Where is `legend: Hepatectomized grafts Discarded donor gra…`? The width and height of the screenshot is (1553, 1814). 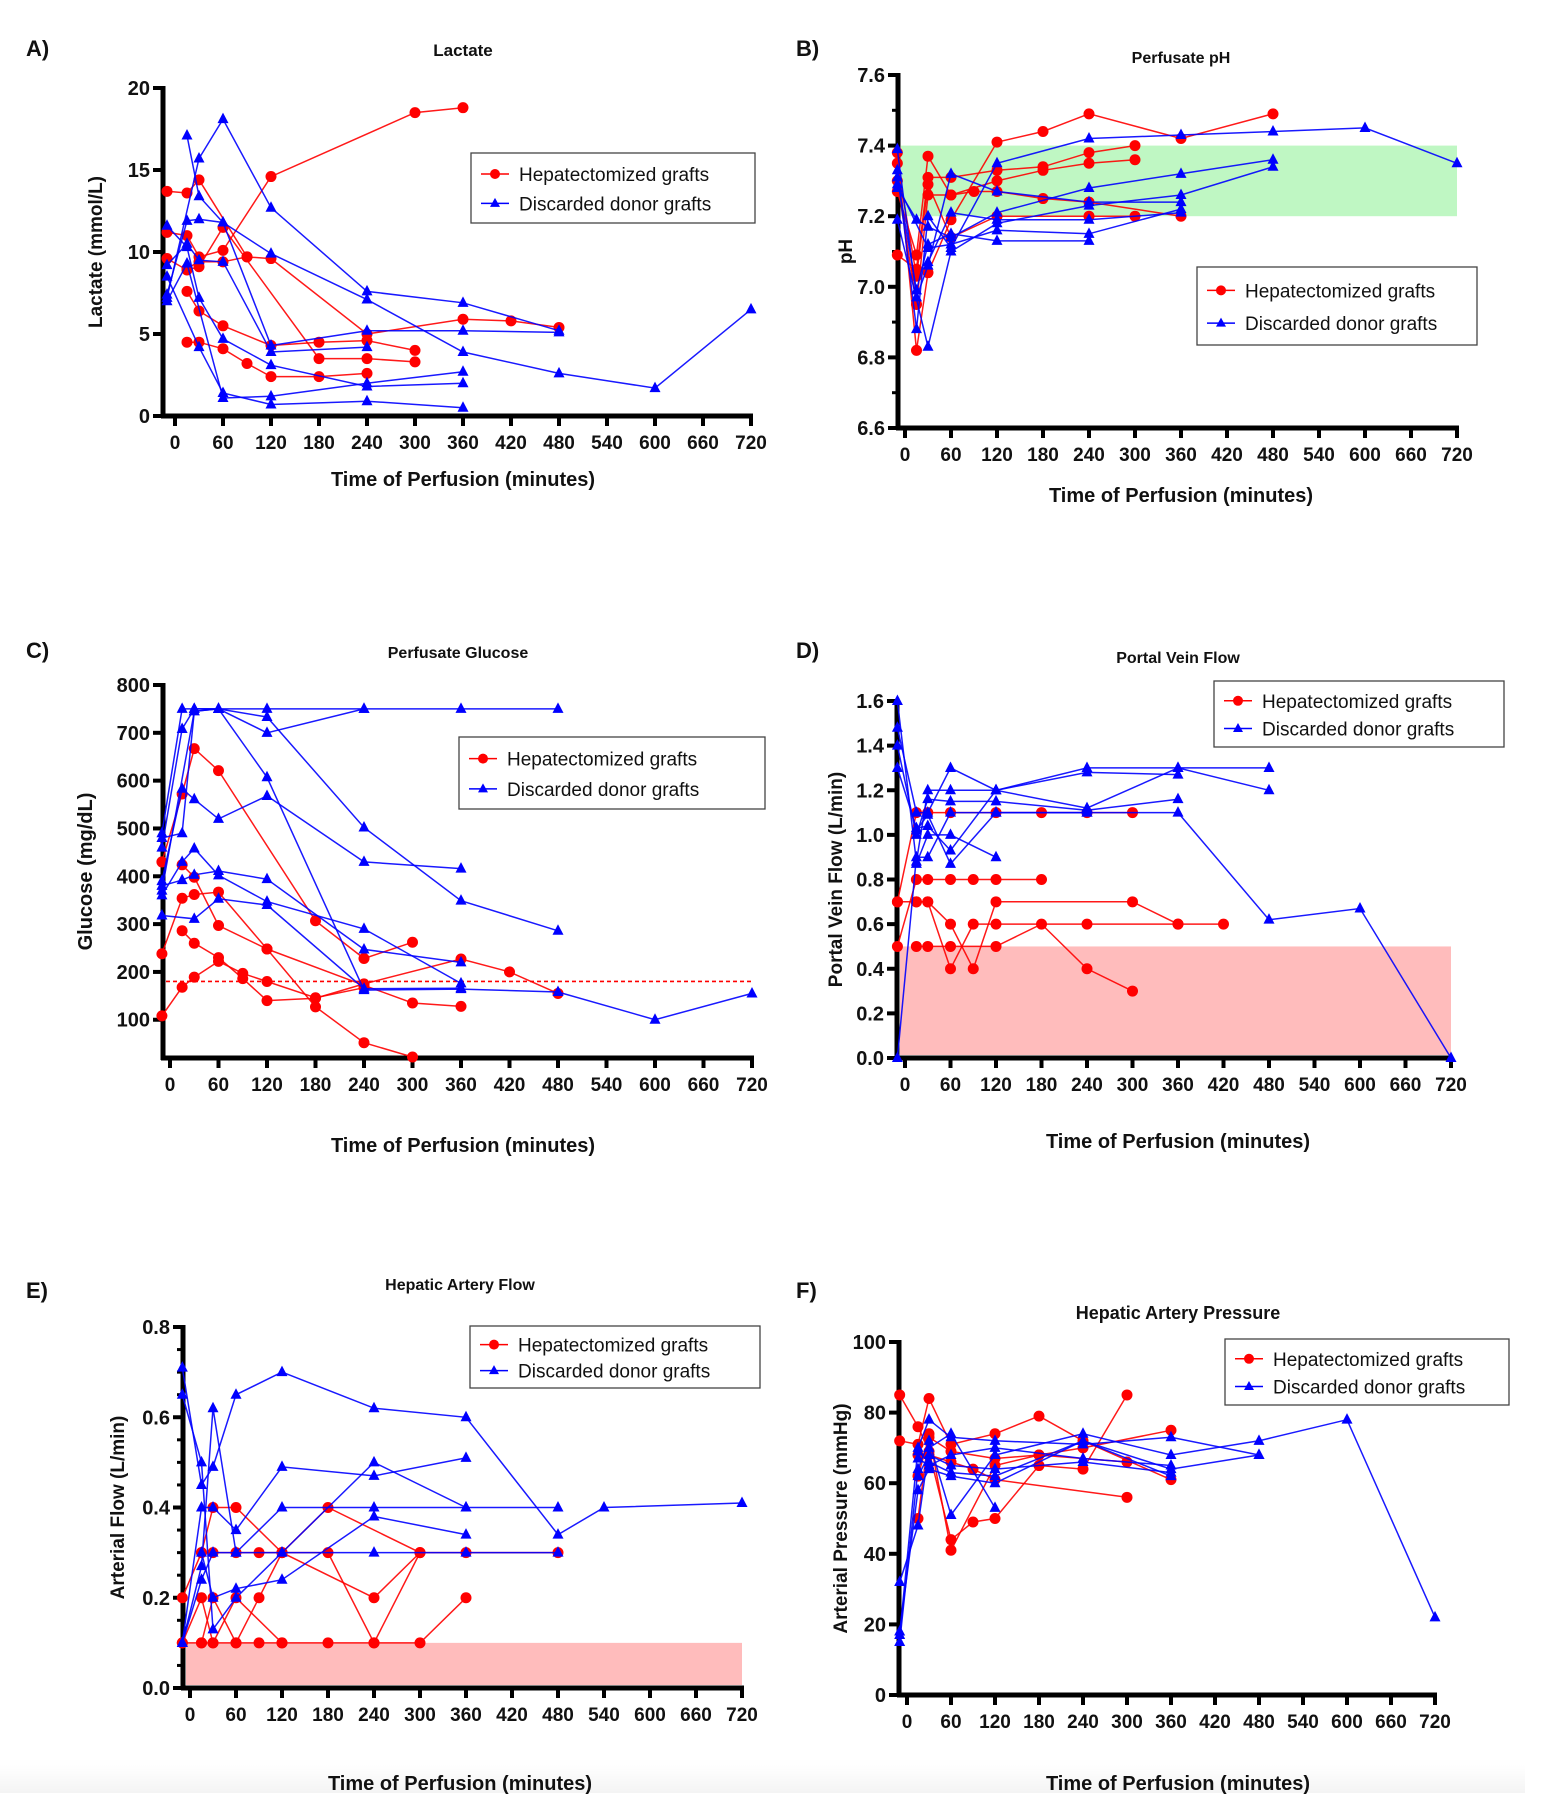 legend: Hepatectomized grafts Discarded donor gra… is located at coordinates (615, 1357).